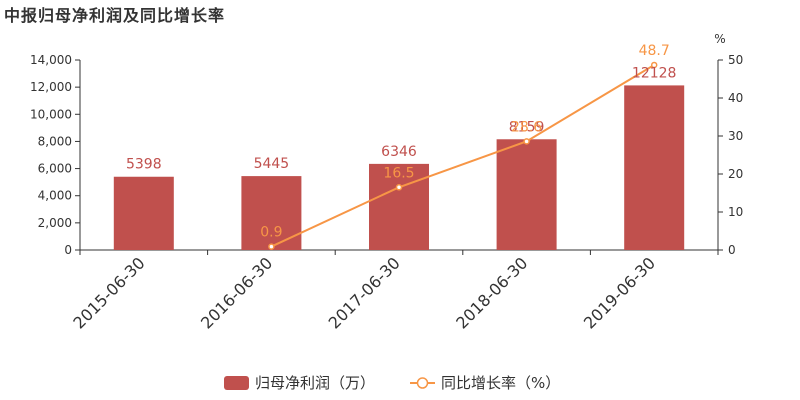  What do you see at coordinates (619, 292) in the screenshot?
I see `x-tick-label: 2019-06-30` at bounding box center [619, 292].